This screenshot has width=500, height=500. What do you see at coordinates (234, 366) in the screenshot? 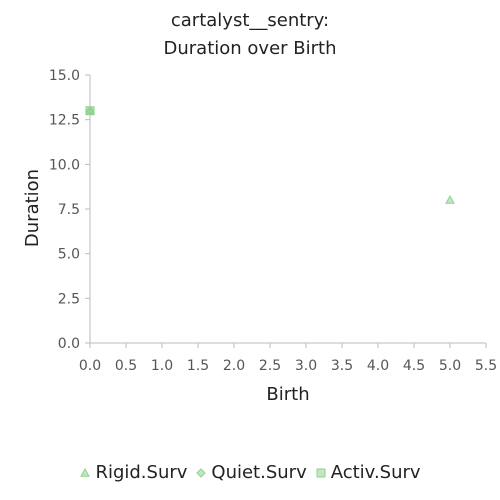
I see `x-tick-label: 2.0` at bounding box center [234, 366].